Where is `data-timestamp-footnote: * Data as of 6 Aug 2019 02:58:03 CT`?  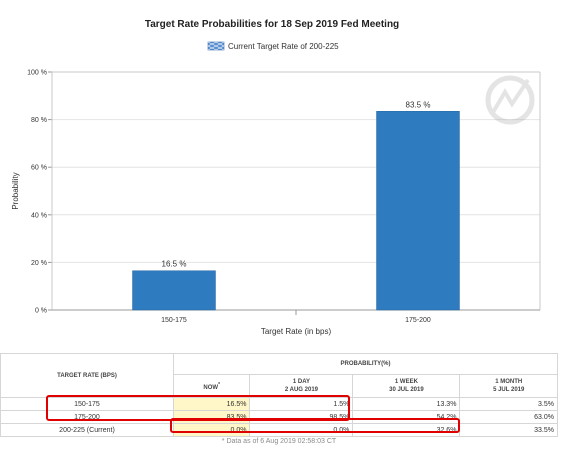 data-timestamp-footnote: * Data as of 6 Aug 2019 02:58:03 CT is located at coordinates (279, 441).